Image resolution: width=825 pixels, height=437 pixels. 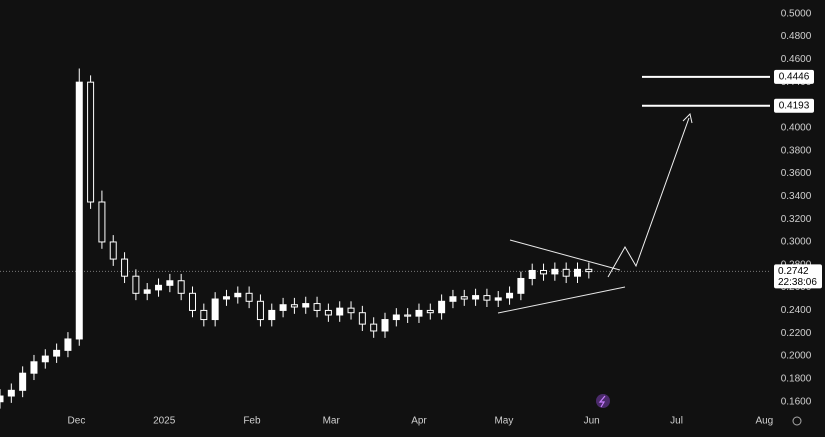 What do you see at coordinates (796, 310) in the screenshot?
I see `y-tick-label: 0.2400` at bounding box center [796, 310].